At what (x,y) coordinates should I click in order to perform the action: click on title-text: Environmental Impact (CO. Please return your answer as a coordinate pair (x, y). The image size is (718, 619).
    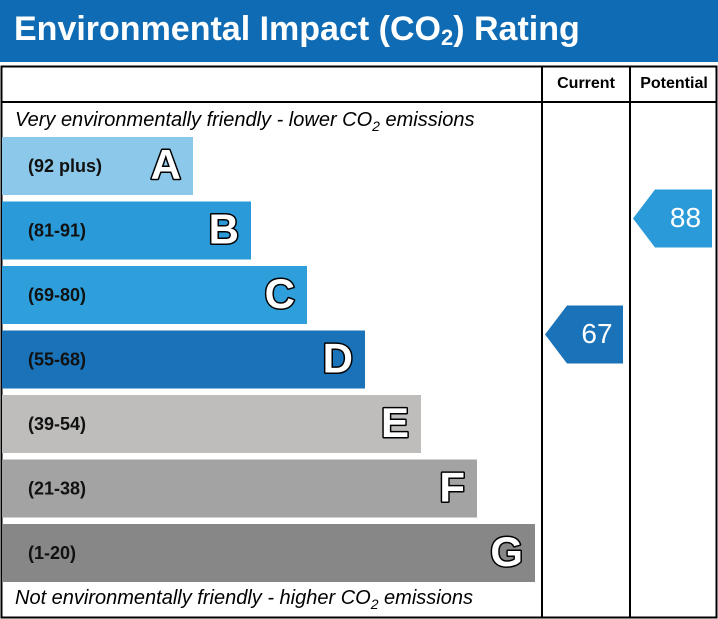
    Looking at the image, I should click on (227, 29).